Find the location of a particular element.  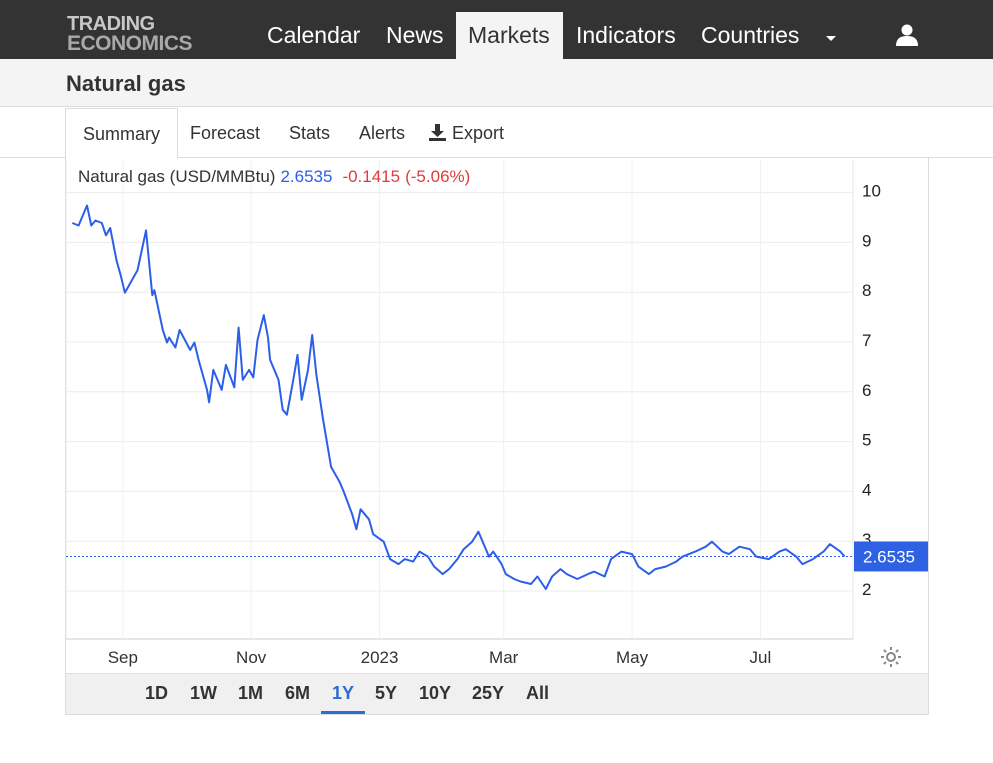

x-tick-label: Jul is located at coordinates (761, 657).